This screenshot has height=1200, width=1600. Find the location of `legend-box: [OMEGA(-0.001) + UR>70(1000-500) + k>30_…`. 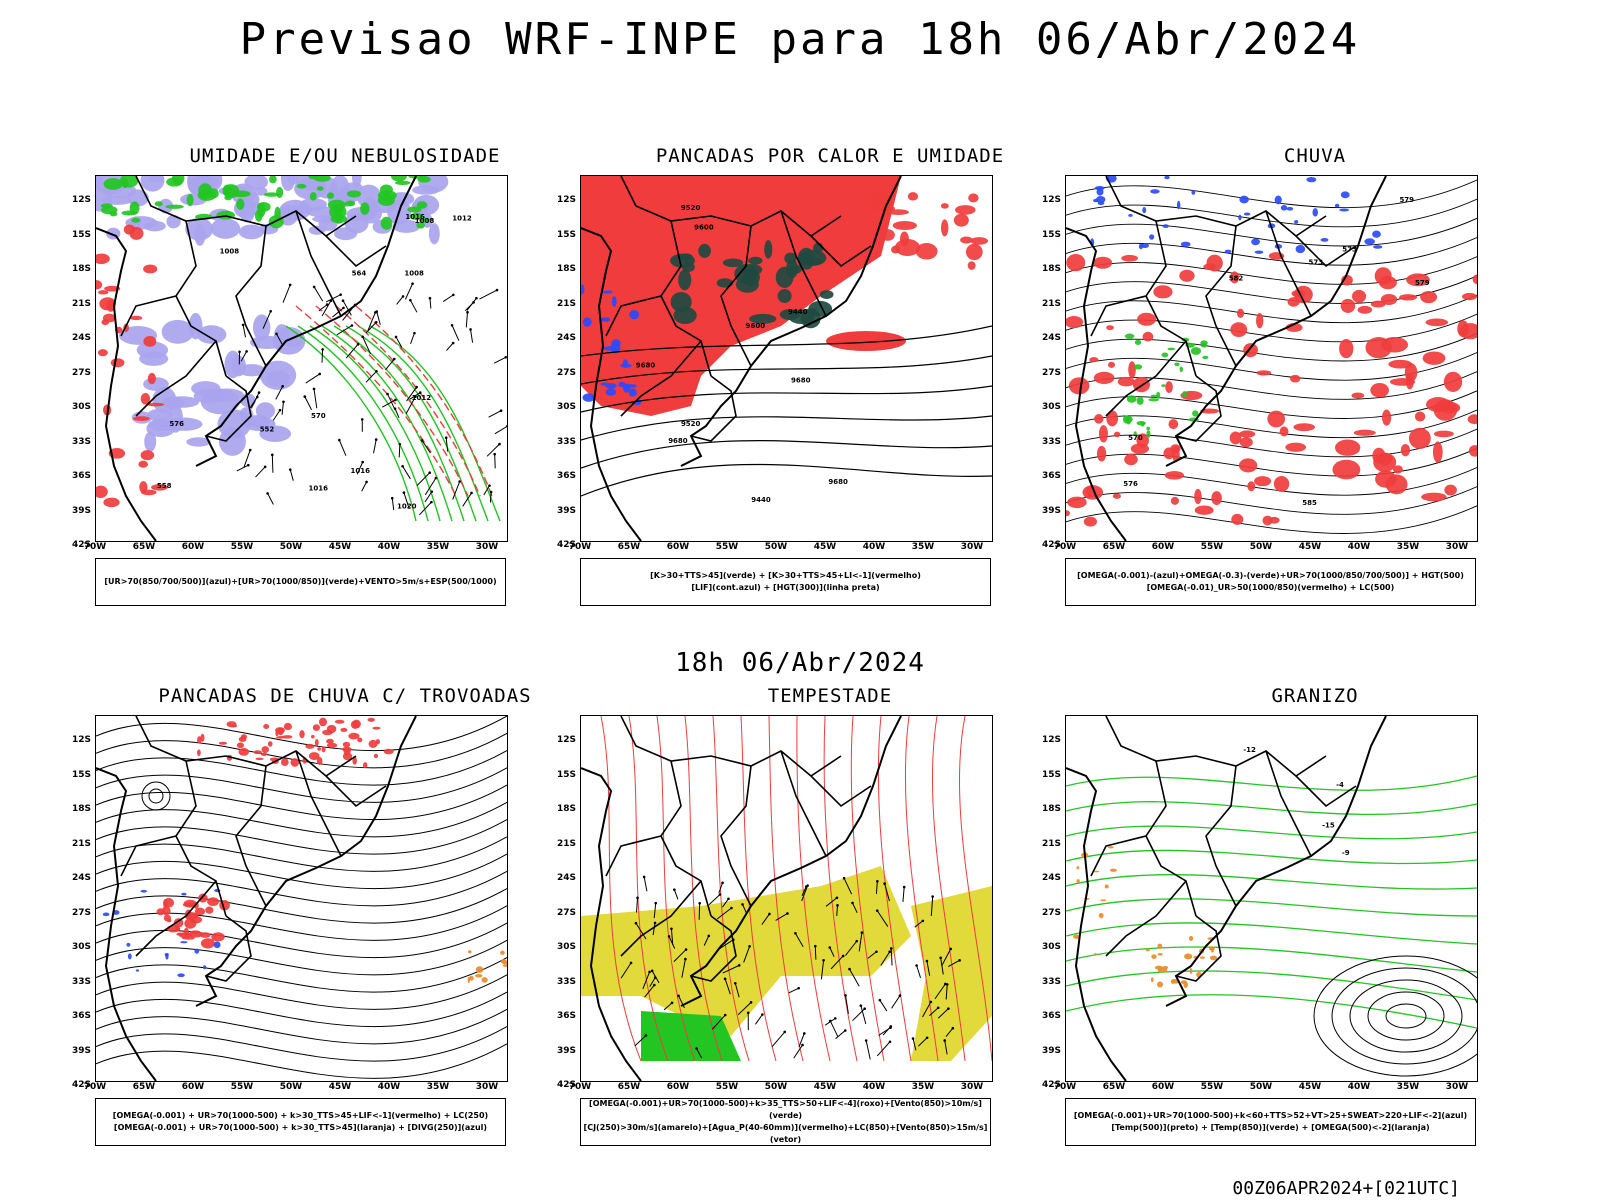

legend-box: [OMEGA(-0.001) + UR>70(1000-500) + k>30_… is located at coordinates (300, 1122).